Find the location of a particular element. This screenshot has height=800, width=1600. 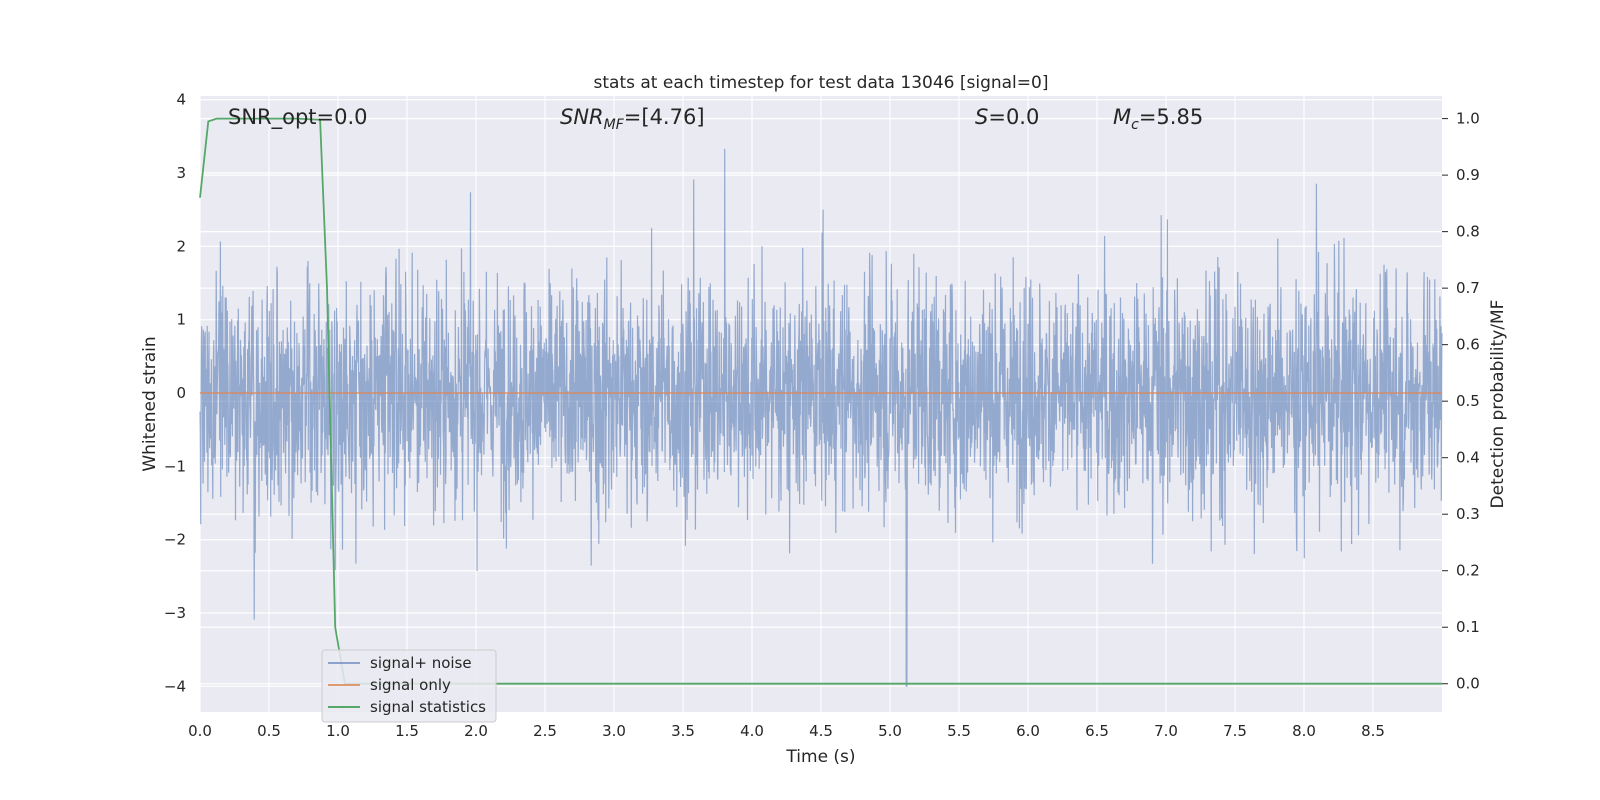

left-y-tick-label: −3 is located at coordinates (175, 613).